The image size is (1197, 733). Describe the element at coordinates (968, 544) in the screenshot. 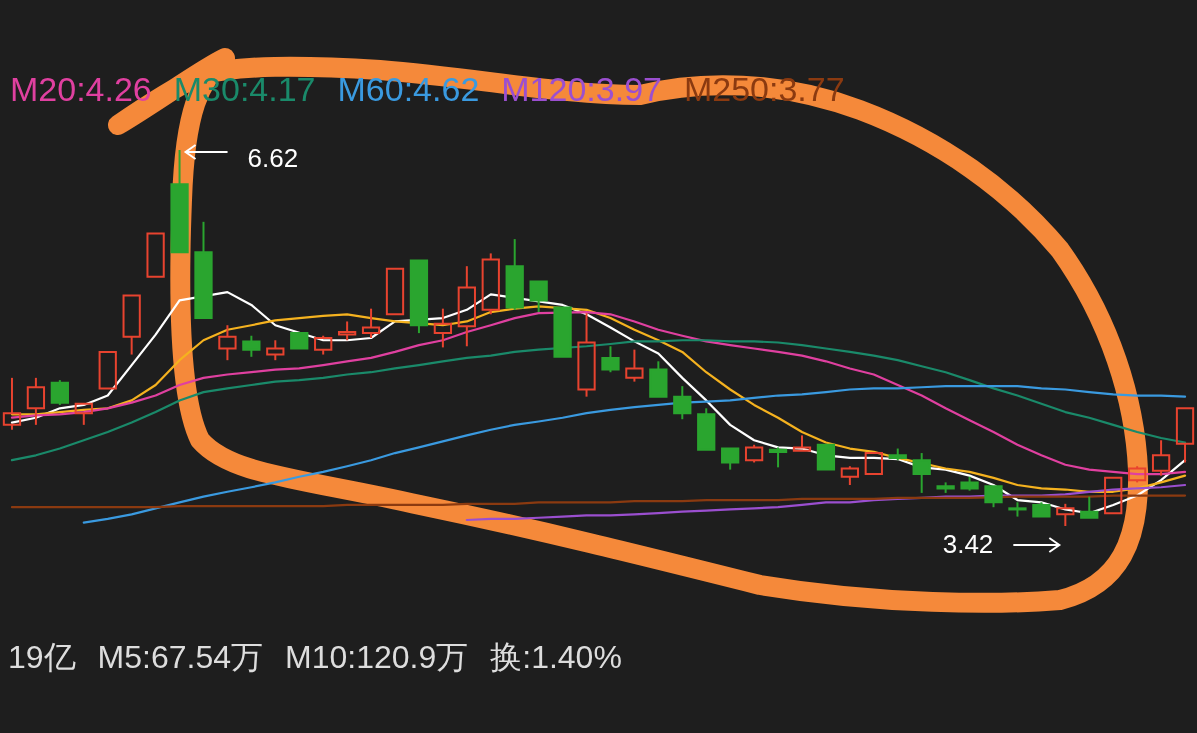

I see `text: 3.42` at that location.